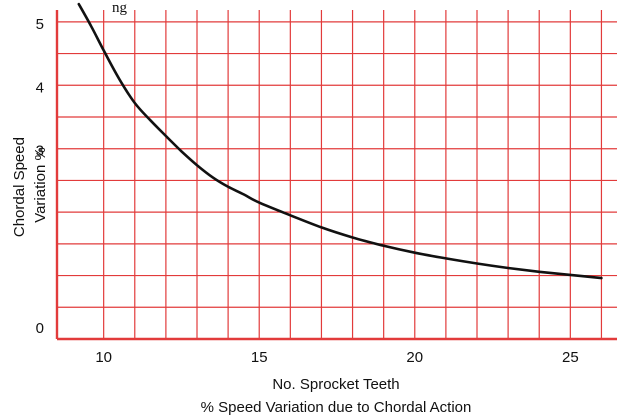 The height and width of the screenshot is (419, 617). What do you see at coordinates (40, 24) in the screenshot?
I see `y-tick-label: 5` at bounding box center [40, 24].